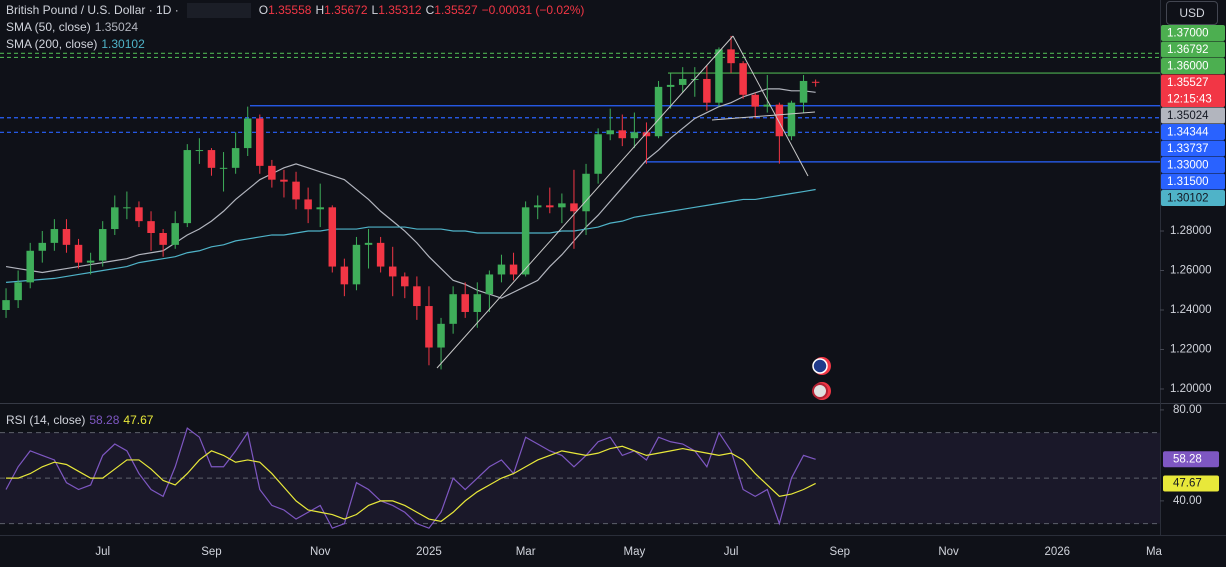 Image resolution: width=1226 pixels, height=567 pixels. What do you see at coordinates (1188, 67) in the screenshot?
I see `price-label: 1.36000` at bounding box center [1188, 67].